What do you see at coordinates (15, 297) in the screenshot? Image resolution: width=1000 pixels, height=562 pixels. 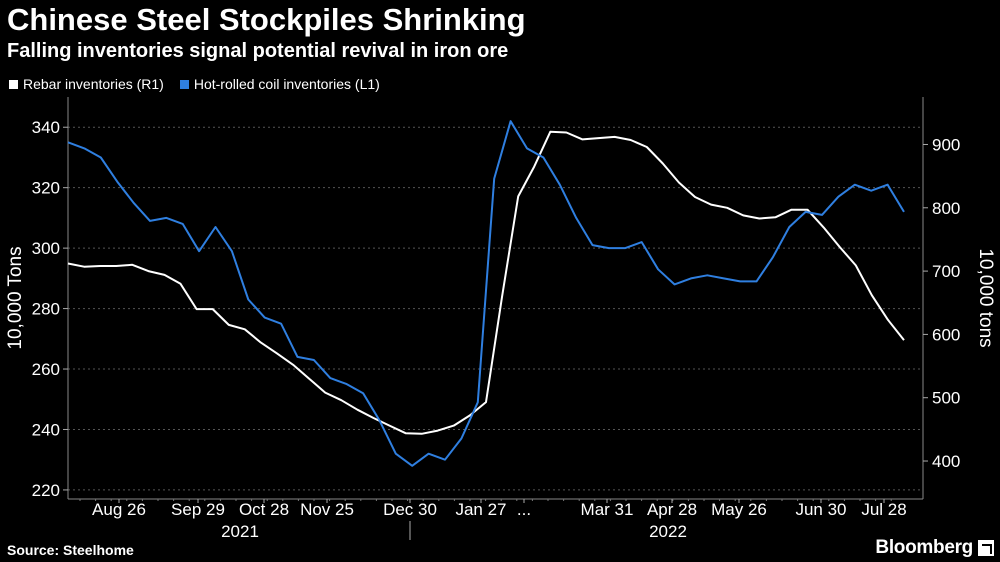 I see `y-left-axis-label: 10,000 Tons` at bounding box center [15, 297].